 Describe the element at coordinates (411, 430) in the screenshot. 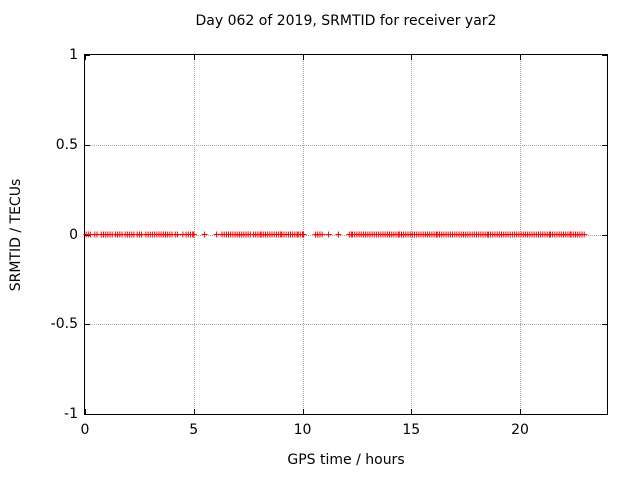

I see `x-tick-label: 15` at that location.